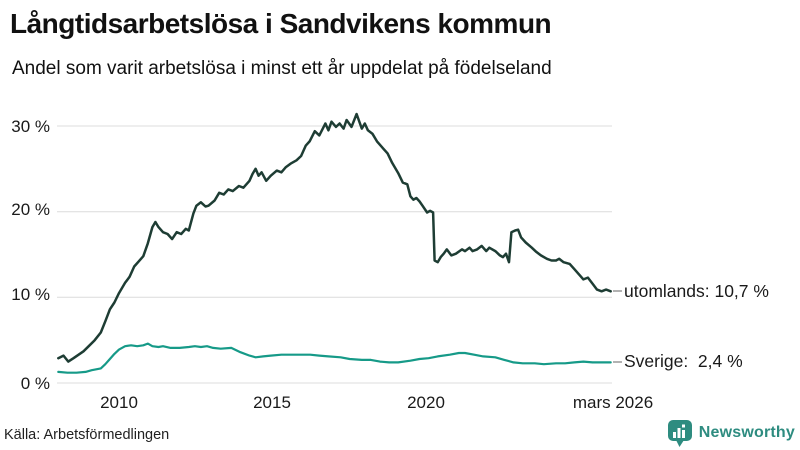  I want to click on x-tick-2015: 2015, so click(272, 402).